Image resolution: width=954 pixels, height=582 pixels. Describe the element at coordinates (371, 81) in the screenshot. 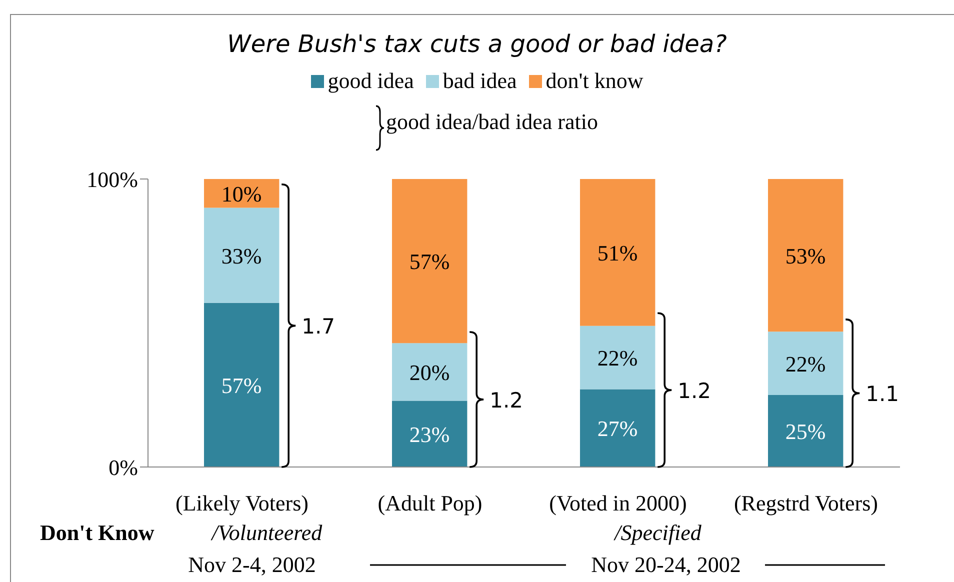

I see `legend-label: good idea` at that location.